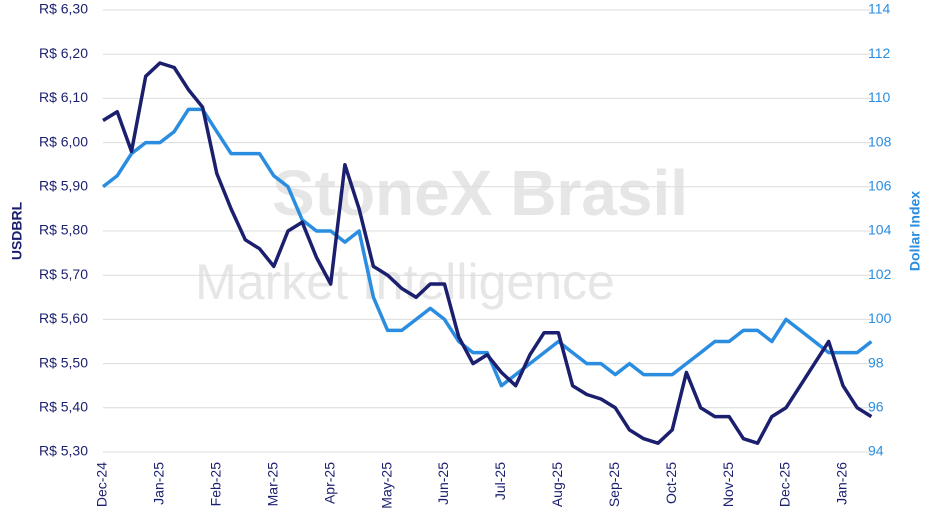 The width and height of the screenshot is (936, 526). What do you see at coordinates (63, 9) in the screenshot?
I see `y-tick-label: R$ 6,30` at bounding box center [63, 9].